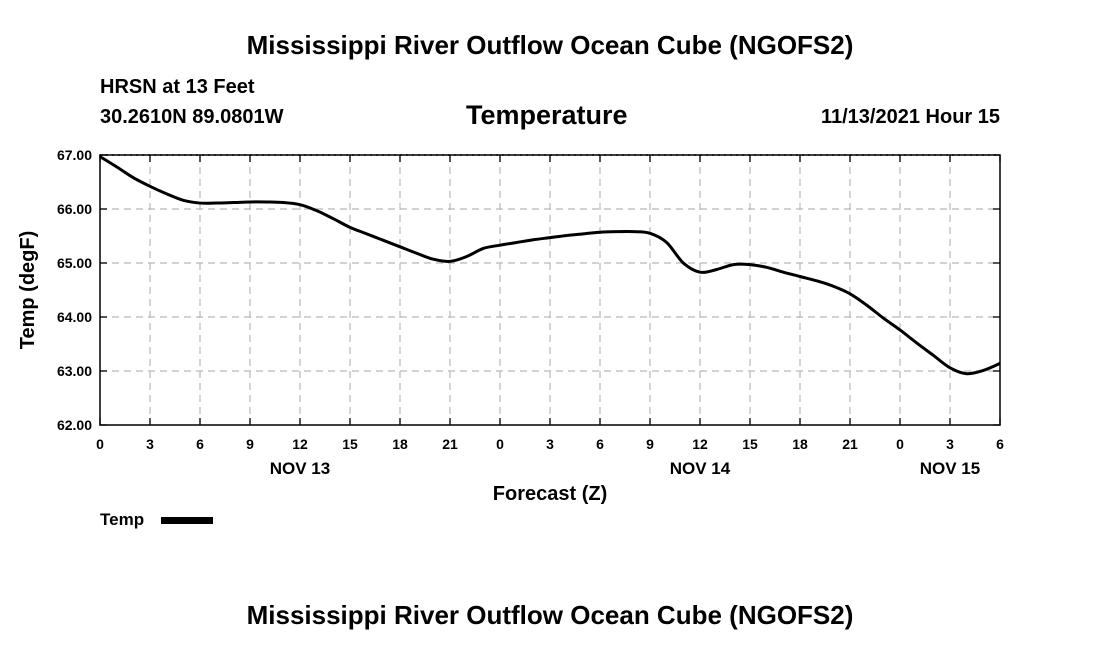 Image resolution: width=1100 pixels, height=650 pixels. What do you see at coordinates (74, 371) in the screenshot?
I see `y-tick-label: 63.00` at bounding box center [74, 371].